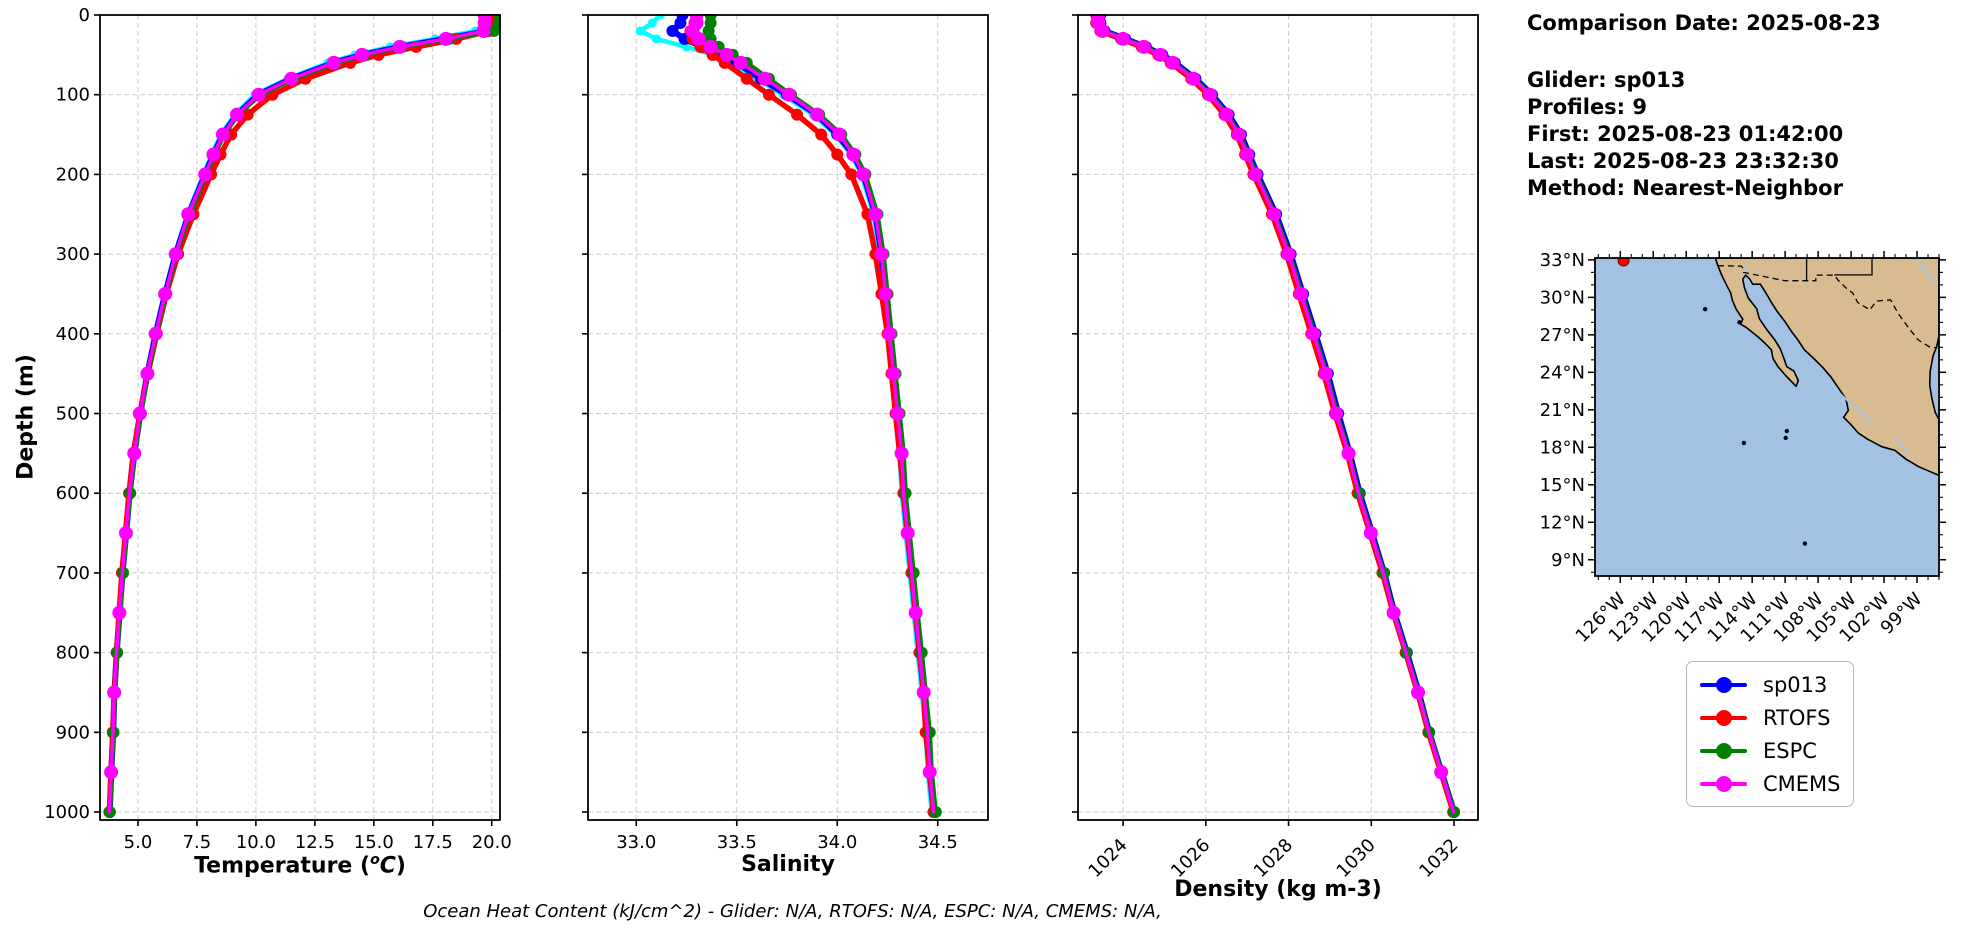 Image resolution: width=1978 pixels, height=934 pixels. What do you see at coordinates (197, 842) in the screenshot?
I see `temperature-xtick-label: 7.5` at bounding box center [197, 842].